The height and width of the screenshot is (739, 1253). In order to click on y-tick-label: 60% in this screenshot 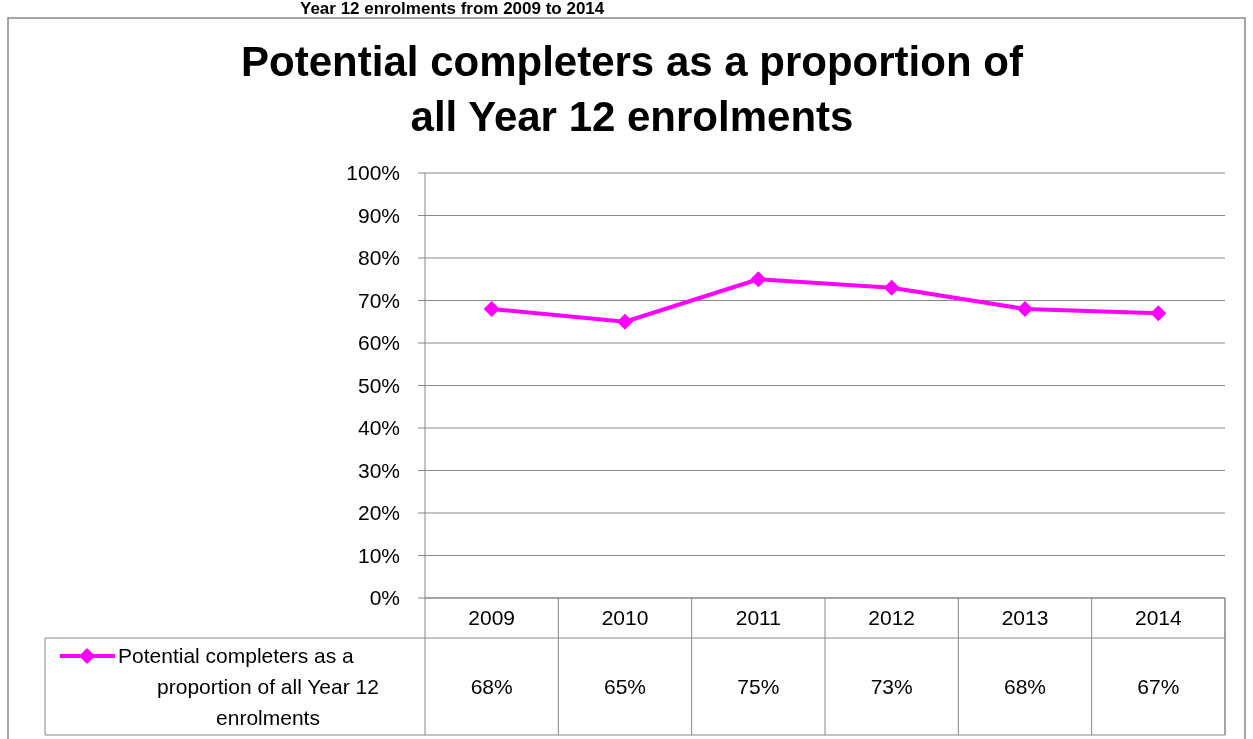, I will do `click(378, 343)`.